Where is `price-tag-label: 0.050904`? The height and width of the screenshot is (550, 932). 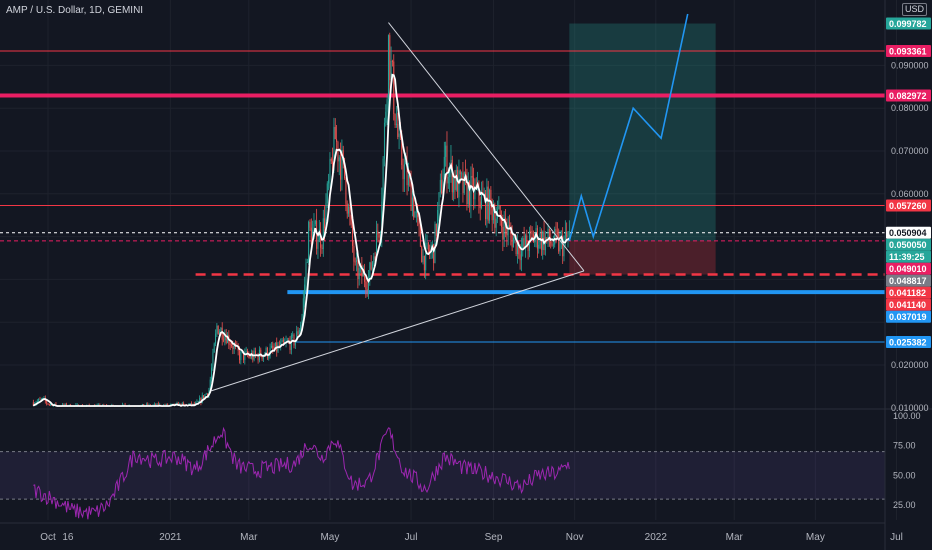 price-tag-label: 0.050904 is located at coordinates (908, 233).